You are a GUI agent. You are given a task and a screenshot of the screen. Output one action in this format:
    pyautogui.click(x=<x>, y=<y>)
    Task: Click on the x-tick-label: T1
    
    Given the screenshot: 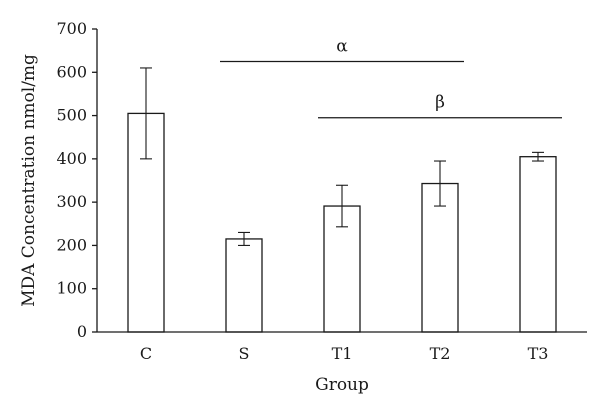 What is the action you would take?
    pyautogui.click(x=342, y=353)
    